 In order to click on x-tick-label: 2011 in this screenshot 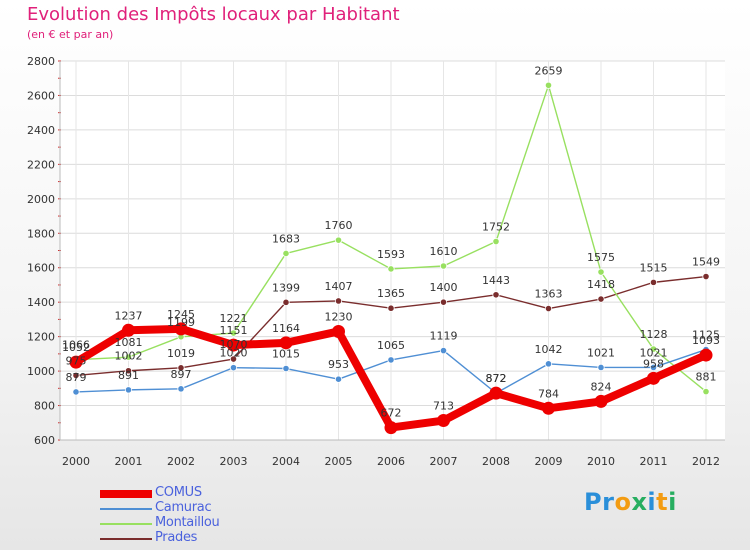, I will do `click(654, 461)`.